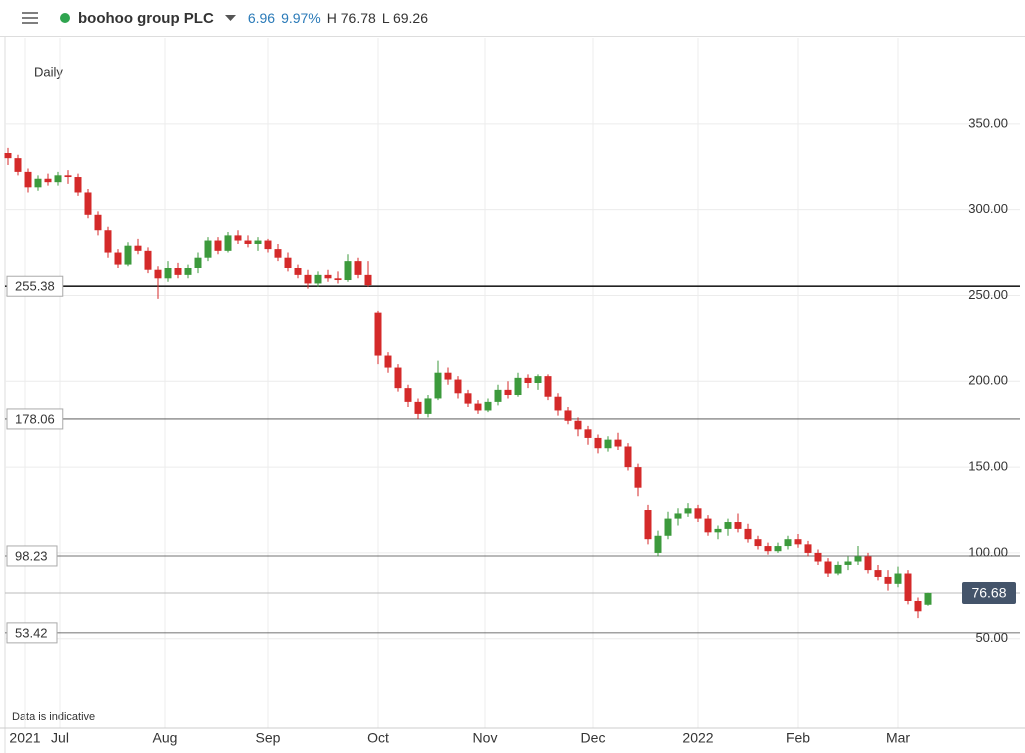 This screenshot has height=753, width=1025. Describe the element at coordinates (988, 208) in the screenshot. I see `y-tick-label: 300.00` at that location.